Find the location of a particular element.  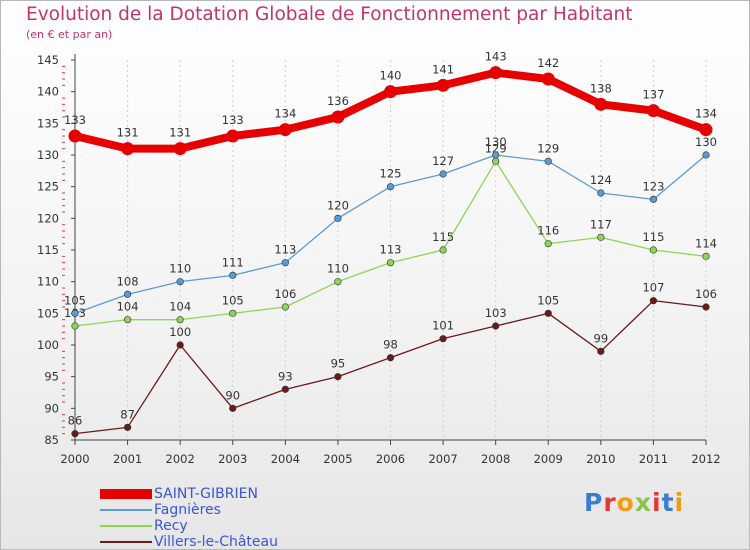

logo-letter: P is located at coordinates (594, 502).